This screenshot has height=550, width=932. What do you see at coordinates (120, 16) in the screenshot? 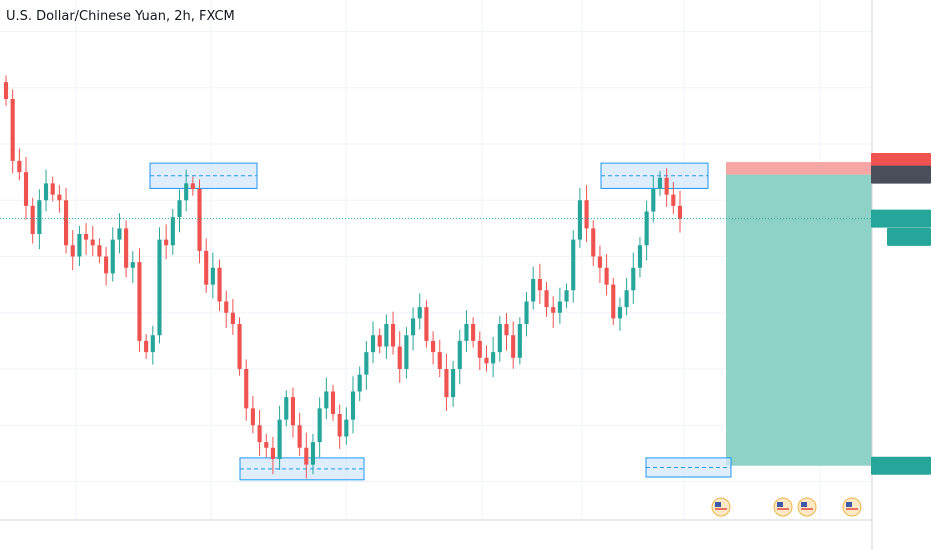
I see `symbol-title: U.S. Dollar/Chinese Yuan, 2h, FXCM` at bounding box center [120, 16].